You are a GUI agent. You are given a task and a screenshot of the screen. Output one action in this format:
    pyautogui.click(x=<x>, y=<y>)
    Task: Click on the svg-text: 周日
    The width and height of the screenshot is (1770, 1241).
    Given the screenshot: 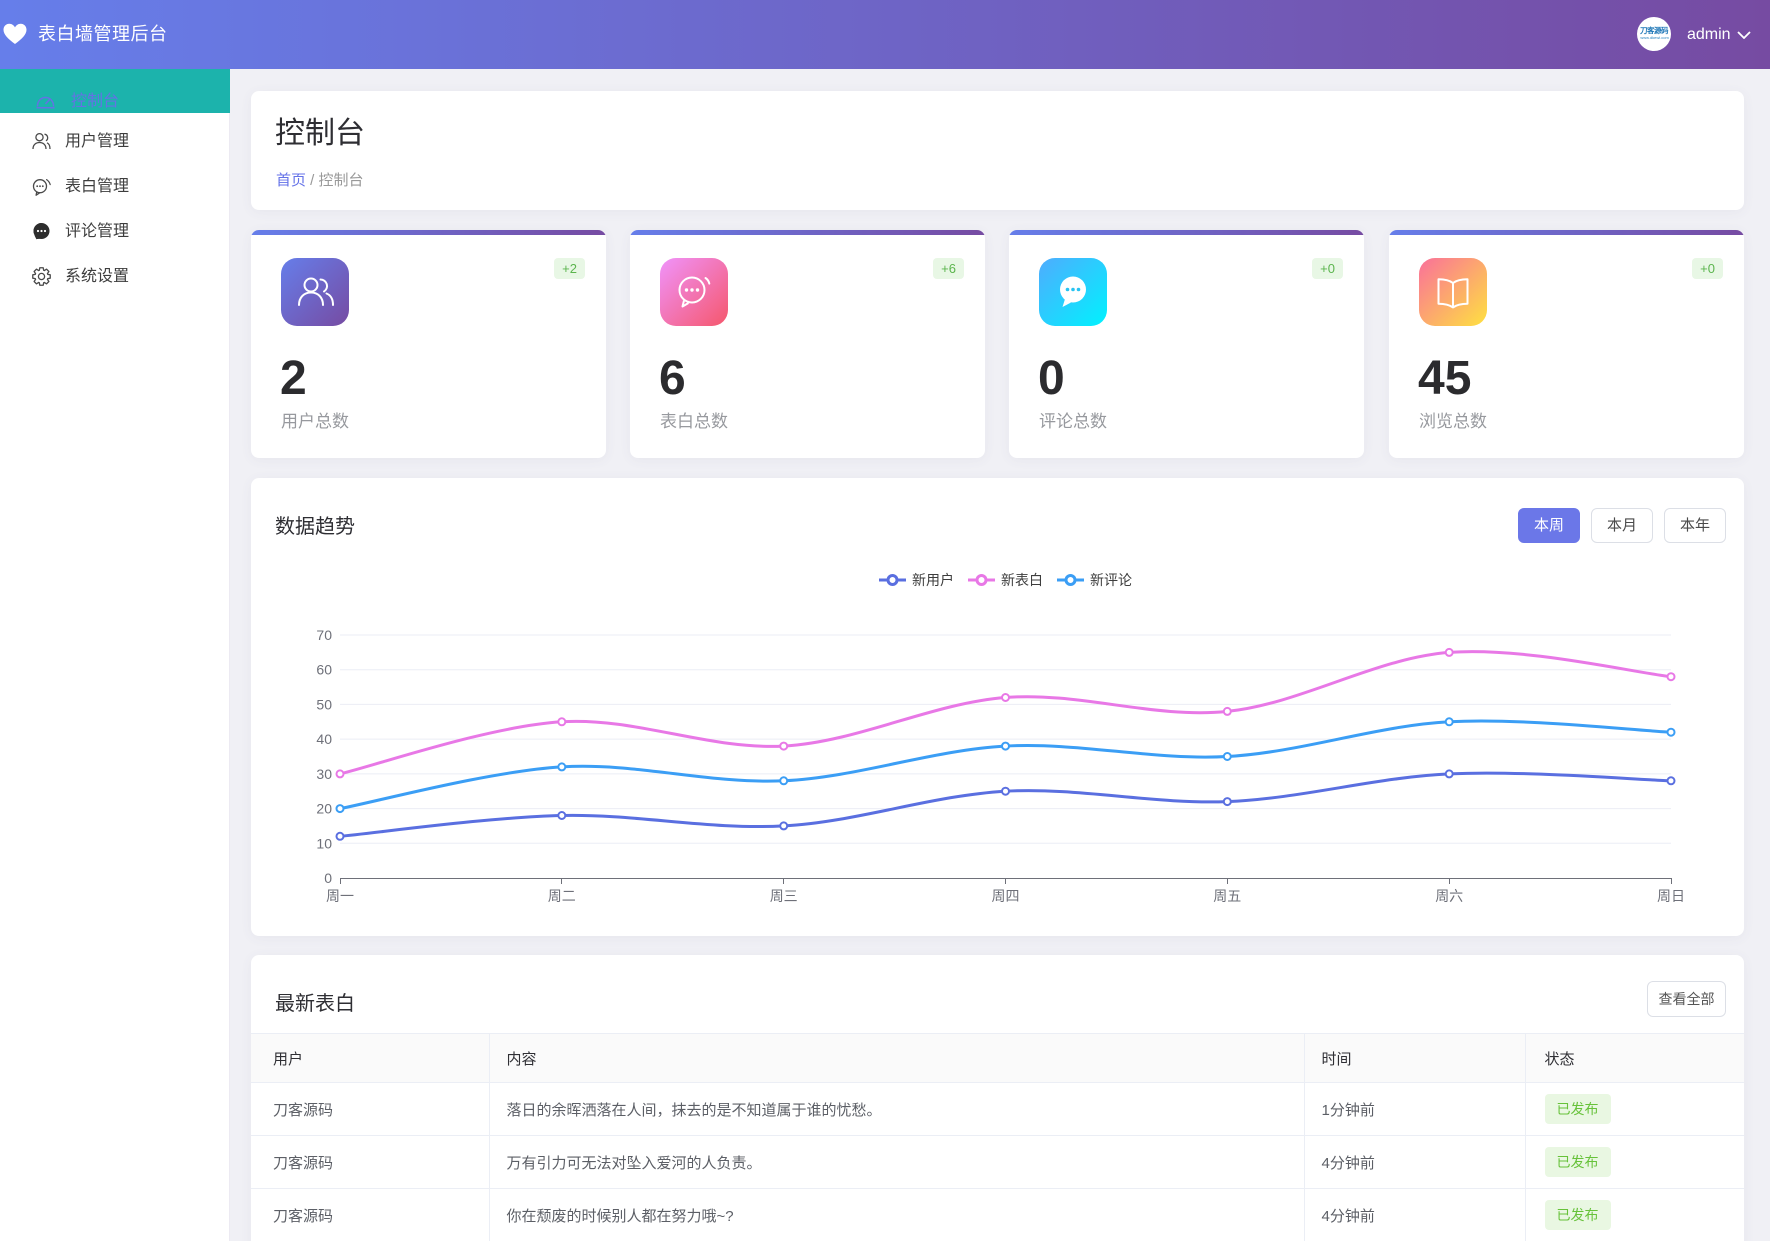 What is the action you would take?
    pyautogui.click(x=1671, y=896)
    